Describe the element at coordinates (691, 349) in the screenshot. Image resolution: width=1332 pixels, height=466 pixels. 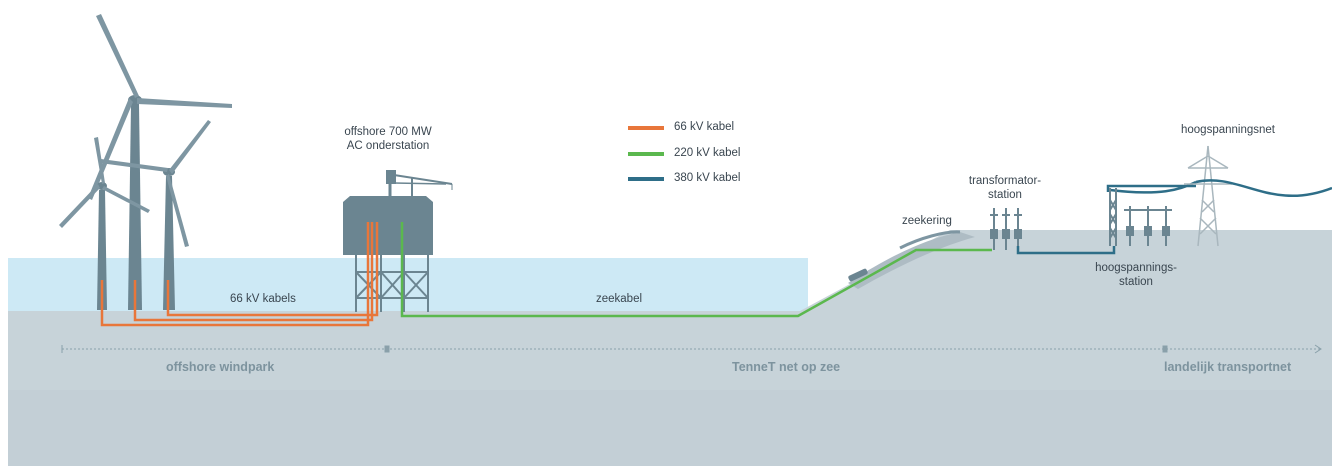
I see `zone-axis` at that location.